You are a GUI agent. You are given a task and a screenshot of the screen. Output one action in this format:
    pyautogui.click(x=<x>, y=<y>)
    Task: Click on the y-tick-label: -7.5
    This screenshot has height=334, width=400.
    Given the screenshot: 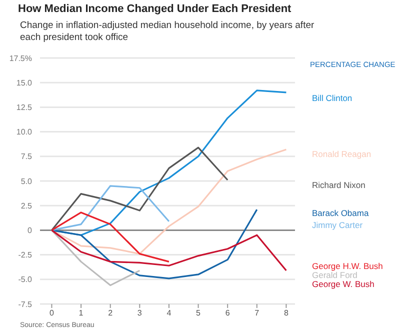 What is the action you would take?
    pyautogui.click(x=25, y=304)
    